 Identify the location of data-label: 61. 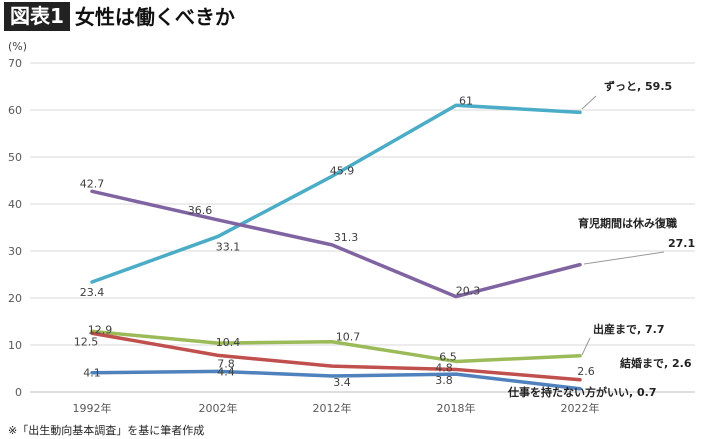
(466, 100).